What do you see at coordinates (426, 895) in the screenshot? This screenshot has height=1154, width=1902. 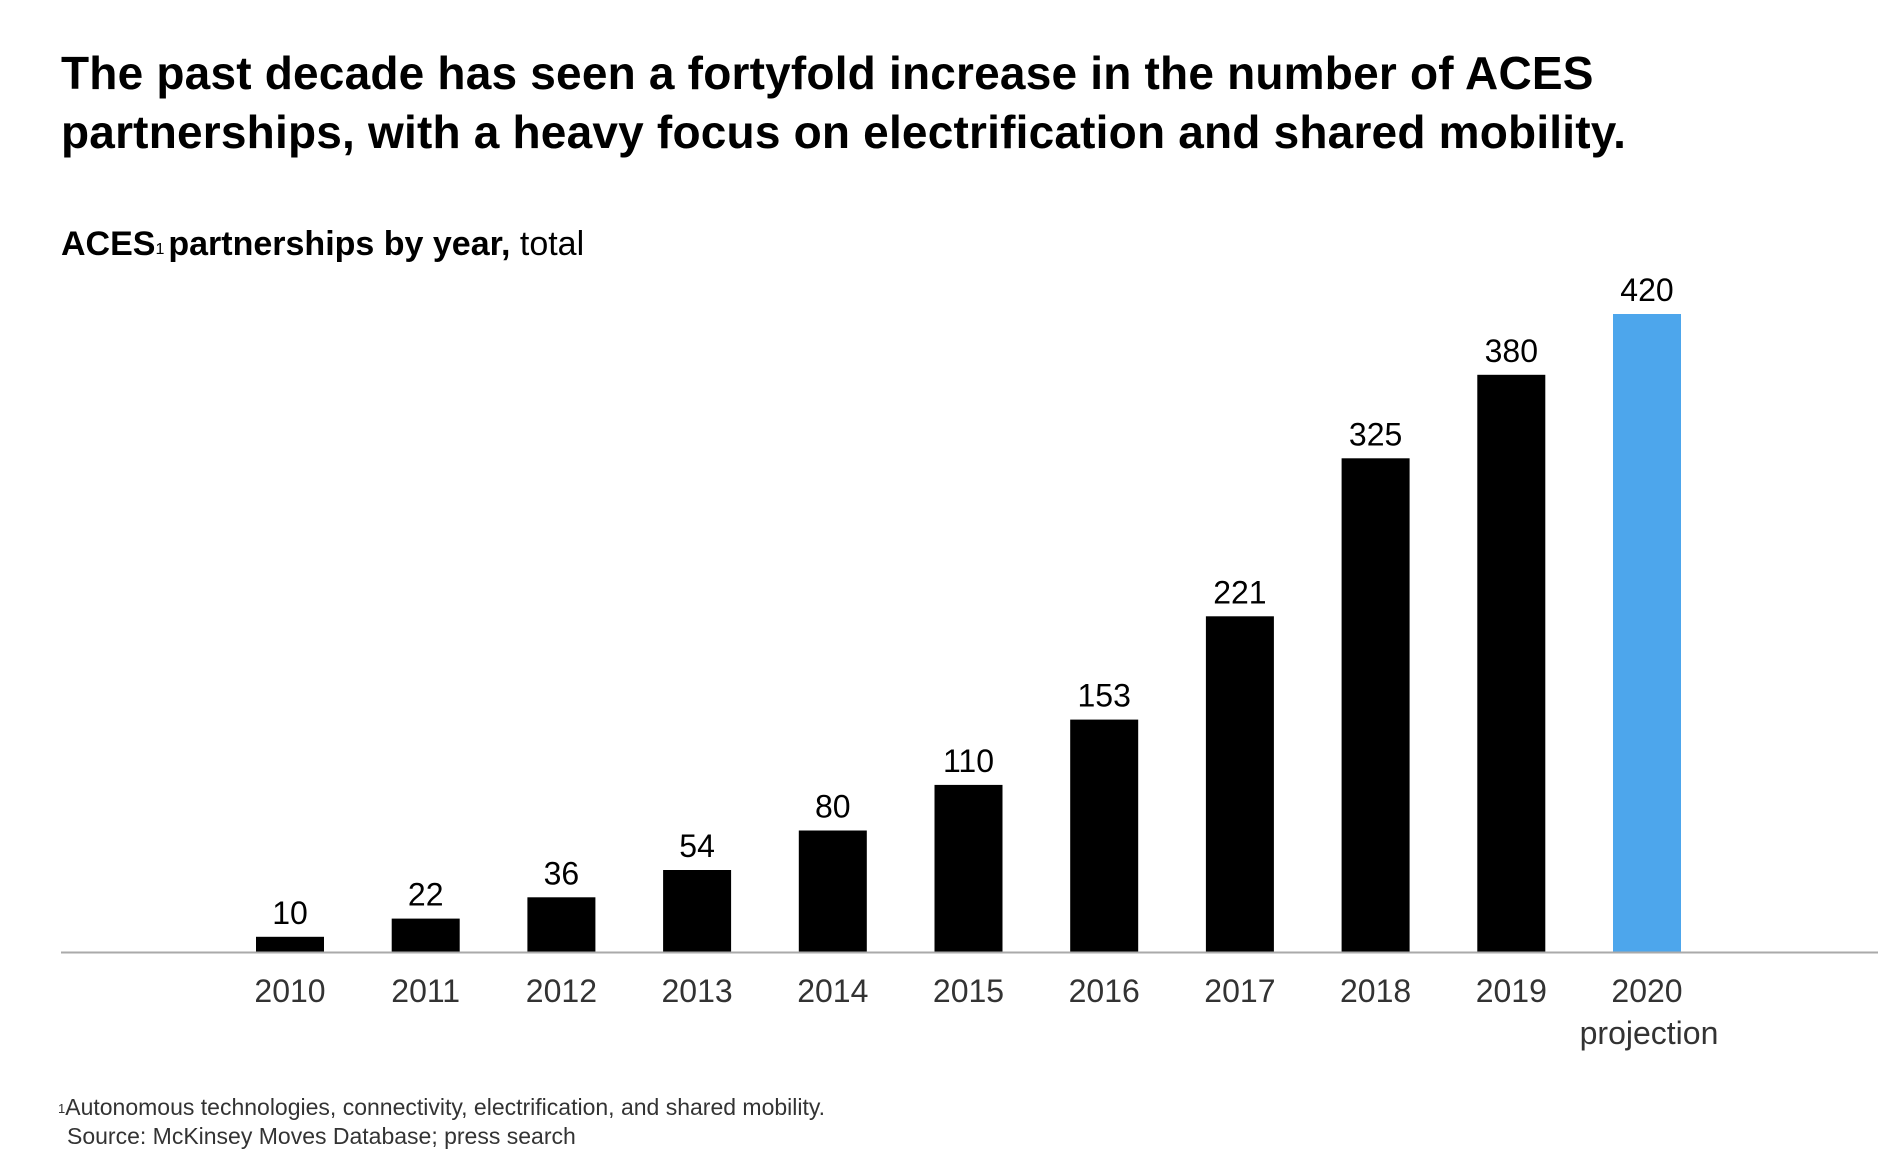 I see `value-label-2011: 22` at bounding box center [426, 895].